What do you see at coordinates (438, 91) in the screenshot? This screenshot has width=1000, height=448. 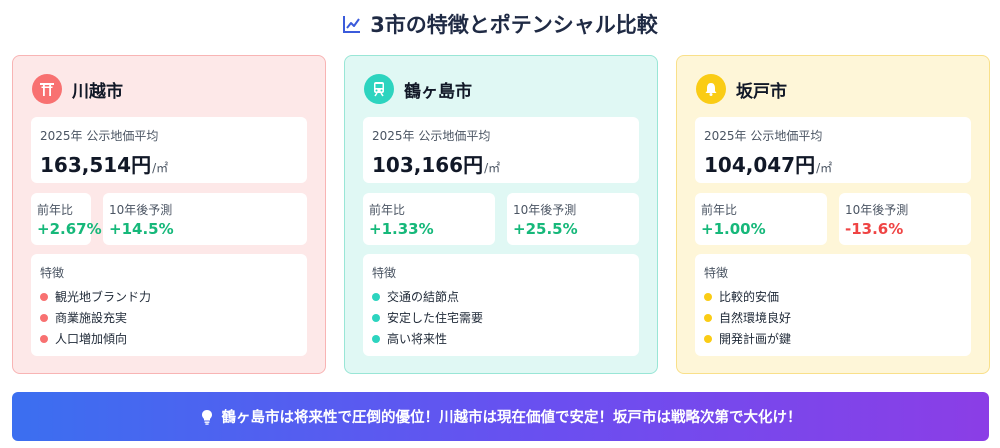 I see `city-name: 鶴ヶ島市` at bounding box center [438, 91].